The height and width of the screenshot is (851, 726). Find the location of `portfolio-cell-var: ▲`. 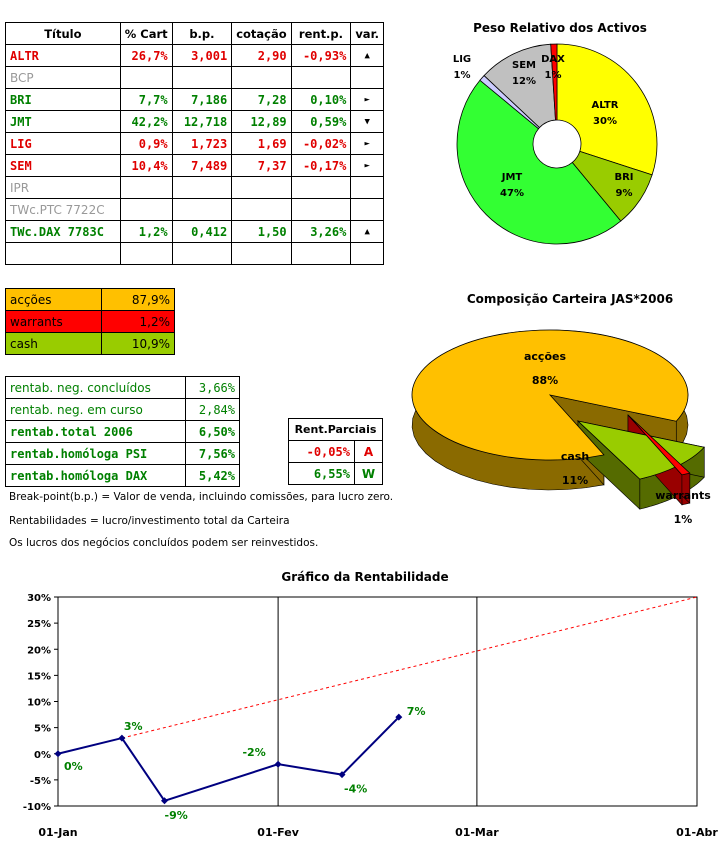

portfolio-cell-var: ▲ is located at coordinates (367, 231).